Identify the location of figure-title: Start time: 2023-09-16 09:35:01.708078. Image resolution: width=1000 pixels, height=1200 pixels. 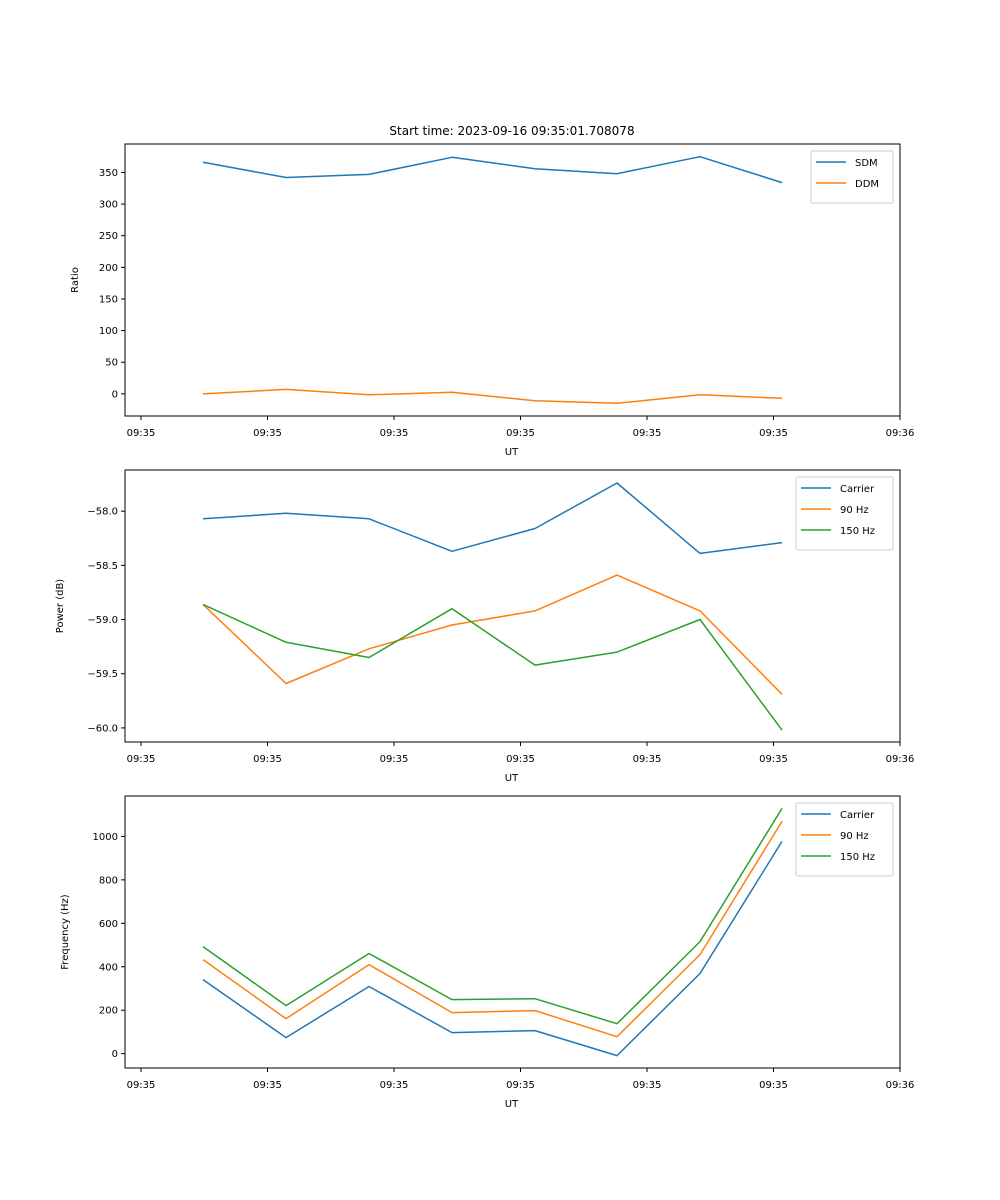
(511, 131).